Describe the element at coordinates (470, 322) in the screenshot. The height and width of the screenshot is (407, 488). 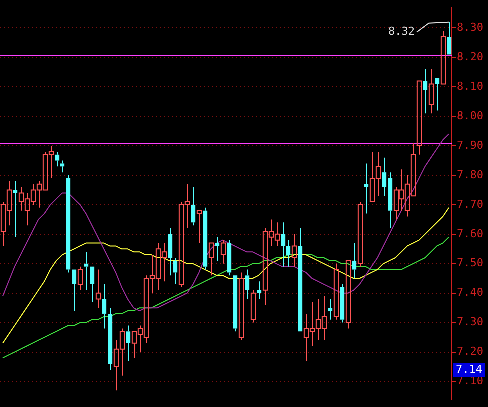
I see `y-tick-label: 7.30` at that location.